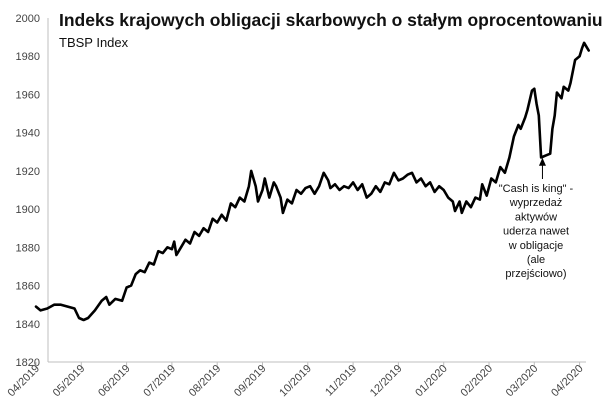  What do you see at coordinates (28, 210) in the screenshot?
I see `y-tick-label: 1900` at bounding box center [28, 210].